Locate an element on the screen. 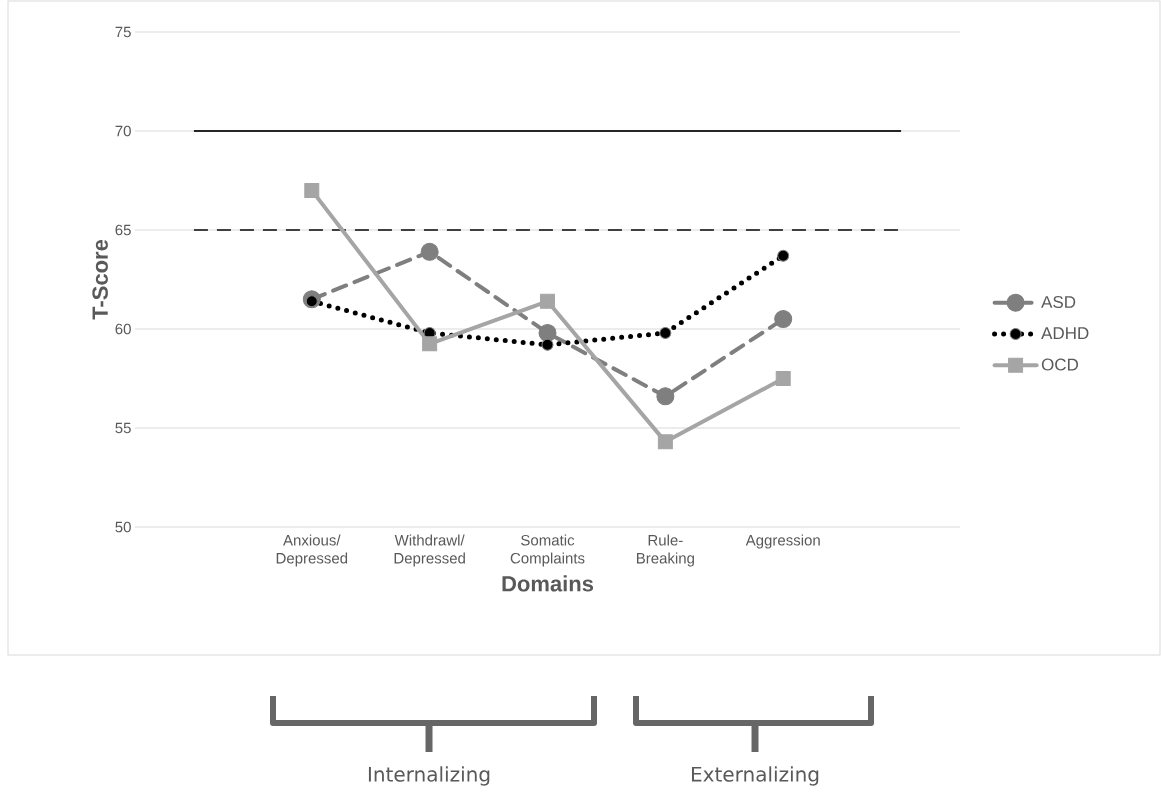 This screenshot has height=792, width=1161. y-tick-label: 70 is located at coordinates (123, 131).